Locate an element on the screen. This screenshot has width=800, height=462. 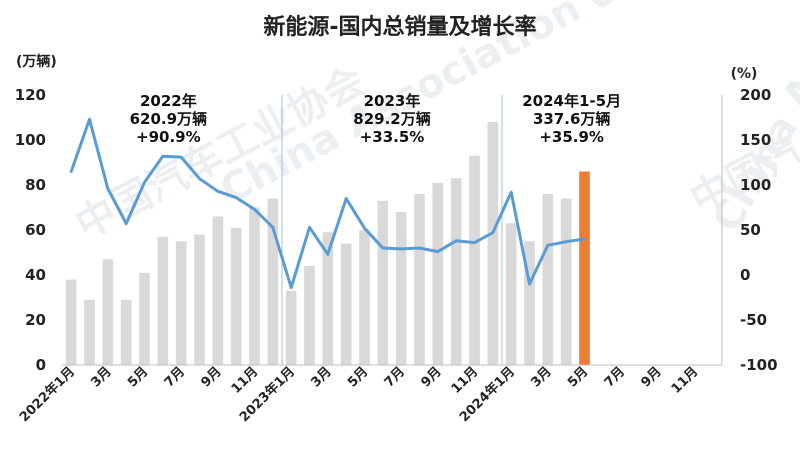
right-y-tick-label: -50 is located at coordinates (753, 320).